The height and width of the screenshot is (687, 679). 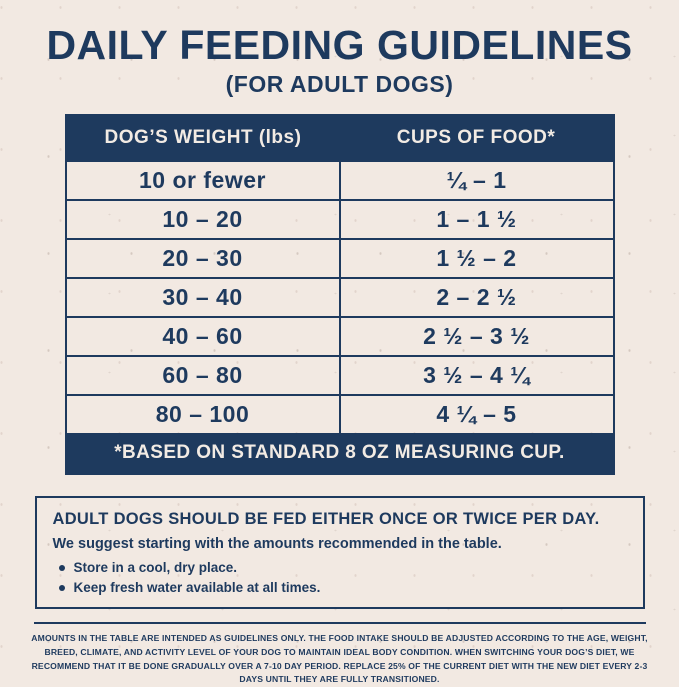 What do you see at coordinates (476, 138) in the screenshot?
I see `column-header-cups: CUPS OF FOOD*` at bounding box center [476, 138].